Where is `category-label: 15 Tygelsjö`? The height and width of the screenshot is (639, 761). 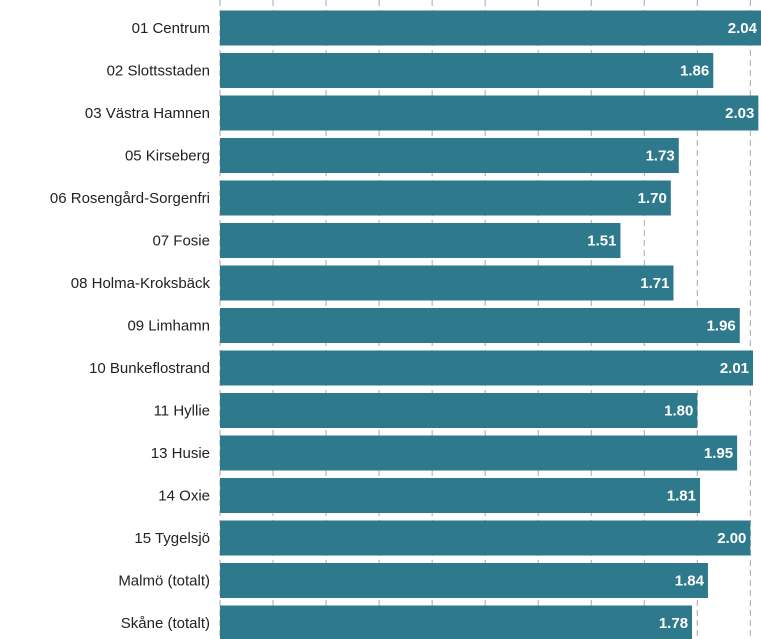
category-label: 15 Tygelsjö is located at coordinates (172, 538).